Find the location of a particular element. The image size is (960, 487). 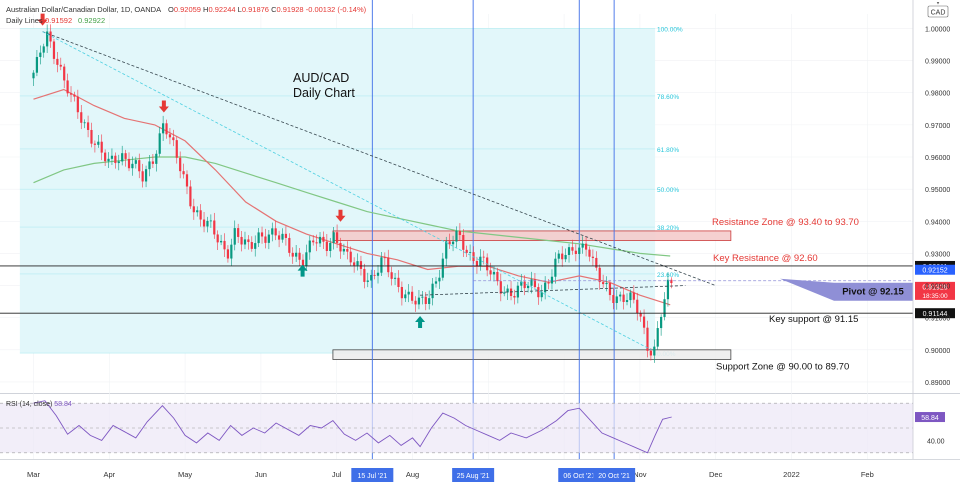

ohlc-change: -0.00132 (-0.14%) is located at coordinates (335, 9).